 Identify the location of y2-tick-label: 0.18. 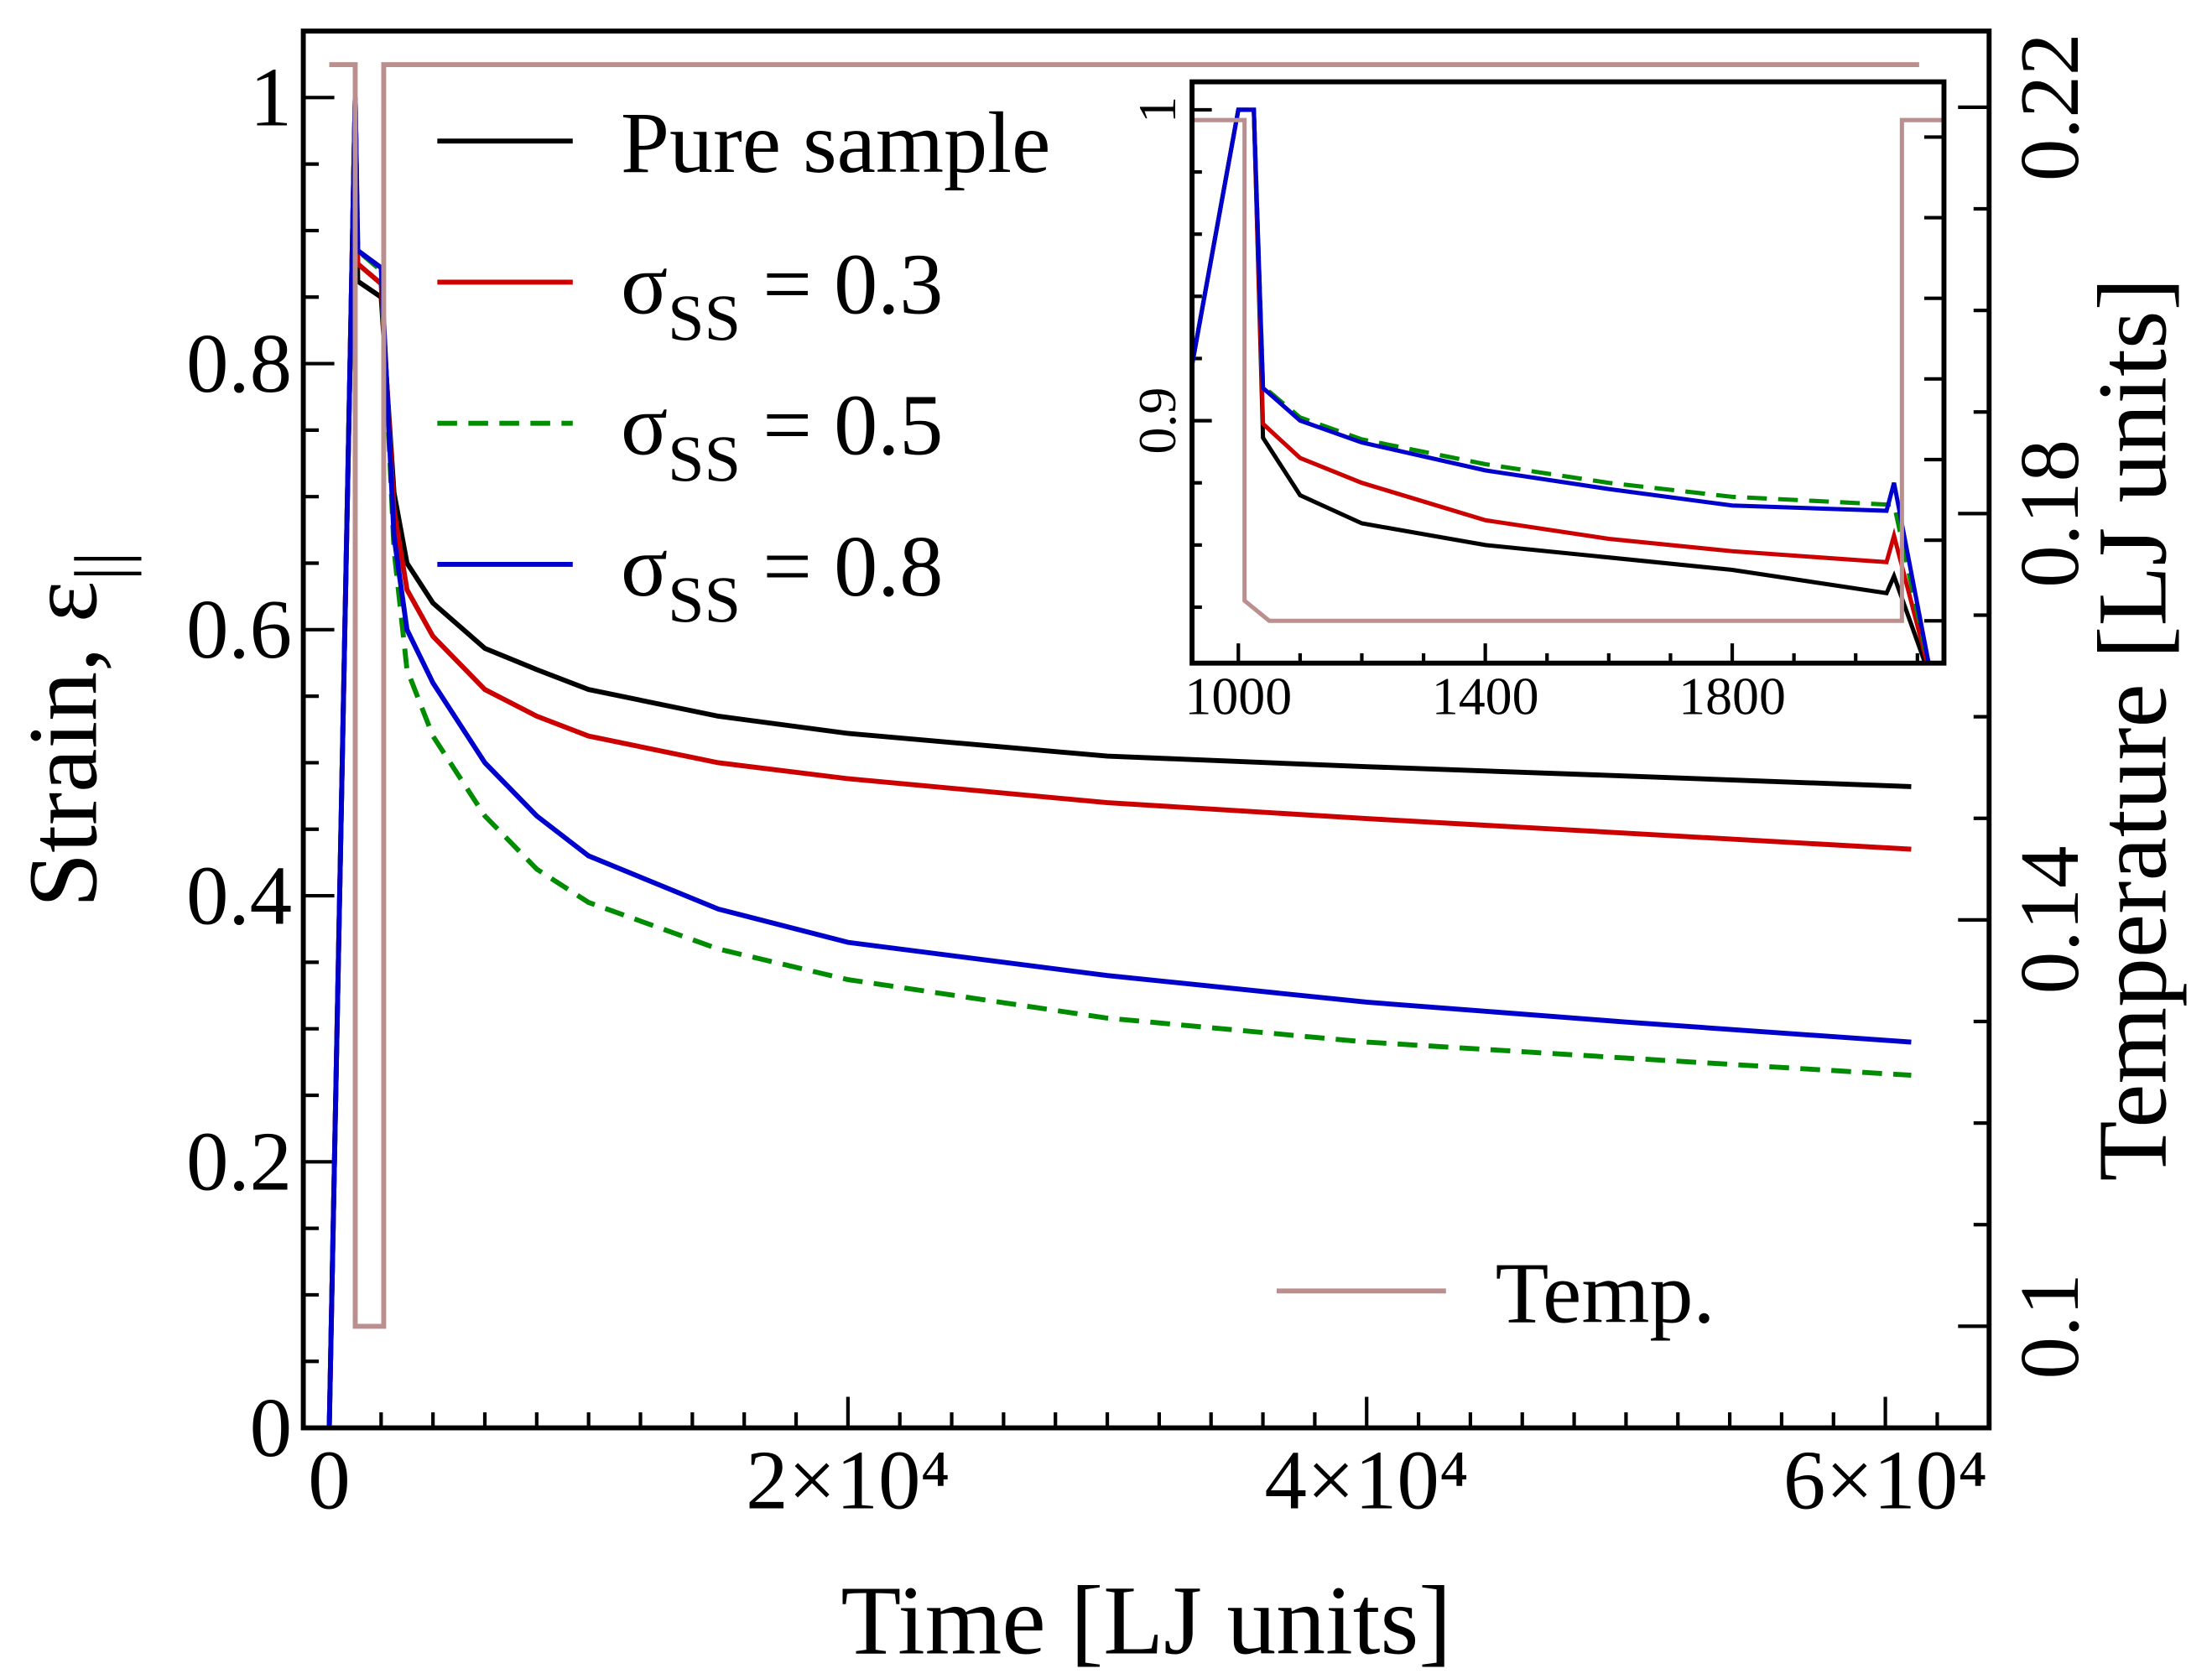
(2049, 513).